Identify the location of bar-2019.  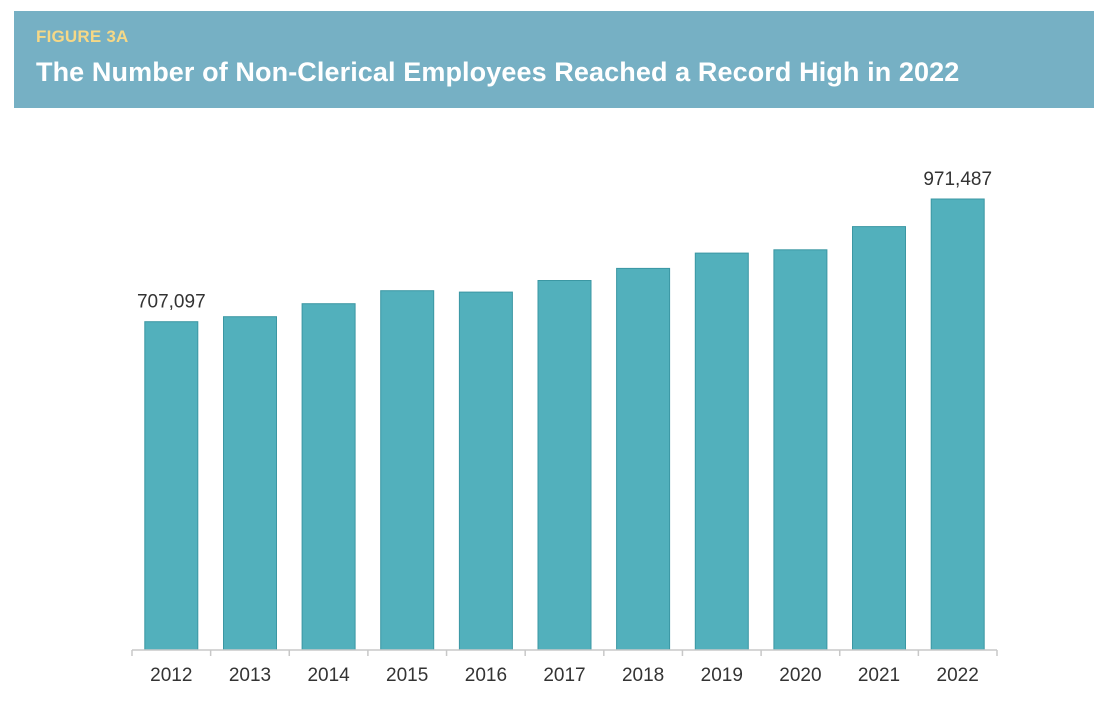
(721, 451).